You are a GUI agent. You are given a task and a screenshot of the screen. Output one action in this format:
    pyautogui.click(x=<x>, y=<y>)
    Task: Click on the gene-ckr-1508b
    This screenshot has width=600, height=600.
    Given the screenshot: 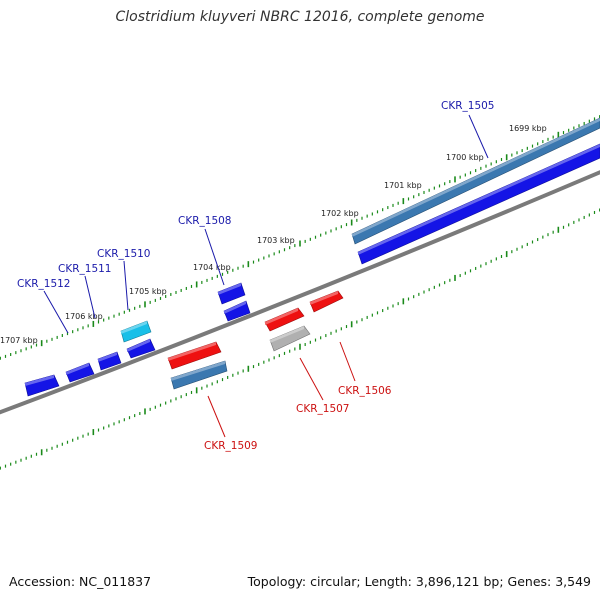 What is the action you would take?
    pyautogui.click(x=237, y=311)
    